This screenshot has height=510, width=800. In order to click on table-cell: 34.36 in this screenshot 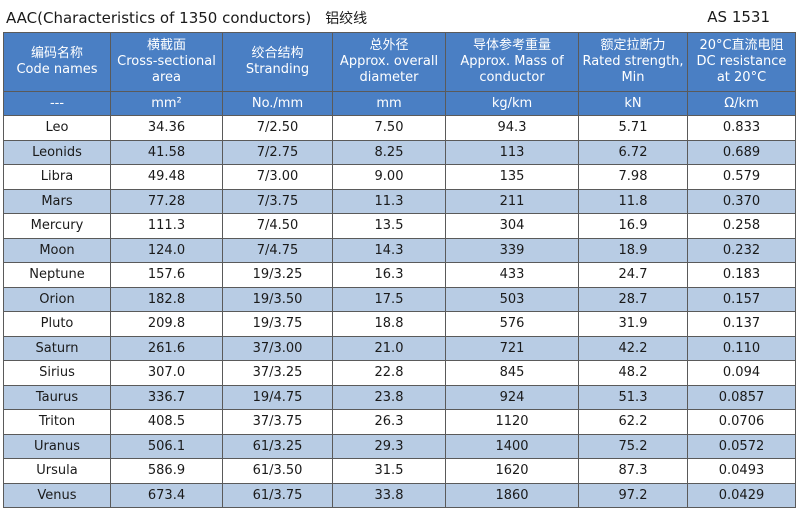, I will do `click(166, 128)`.